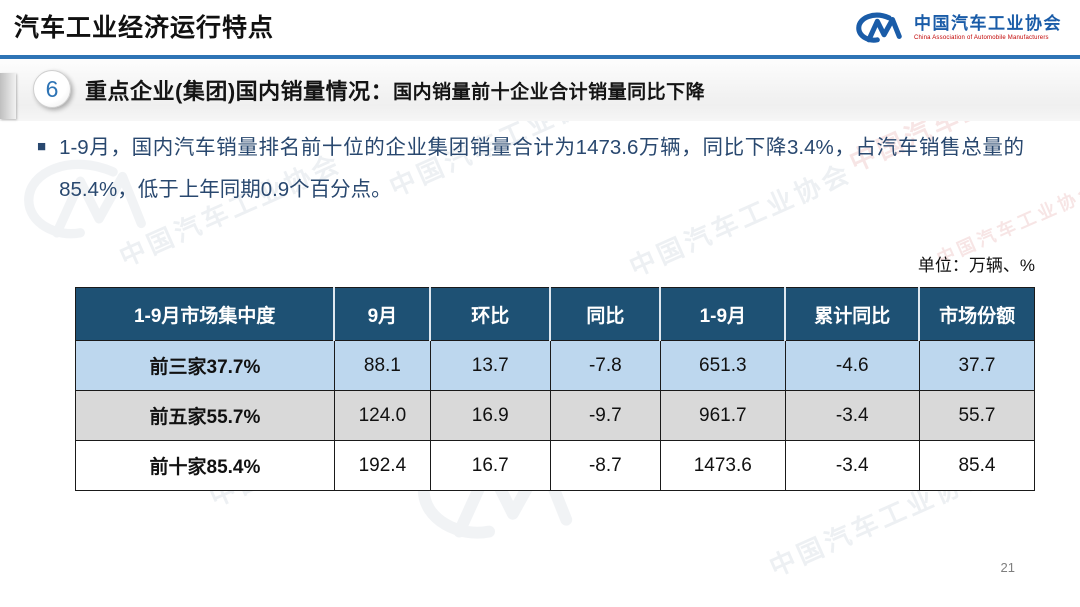 This screenshot has height=607, width=1080. I want to click on data-cell: 88.1, so click(382, 365).